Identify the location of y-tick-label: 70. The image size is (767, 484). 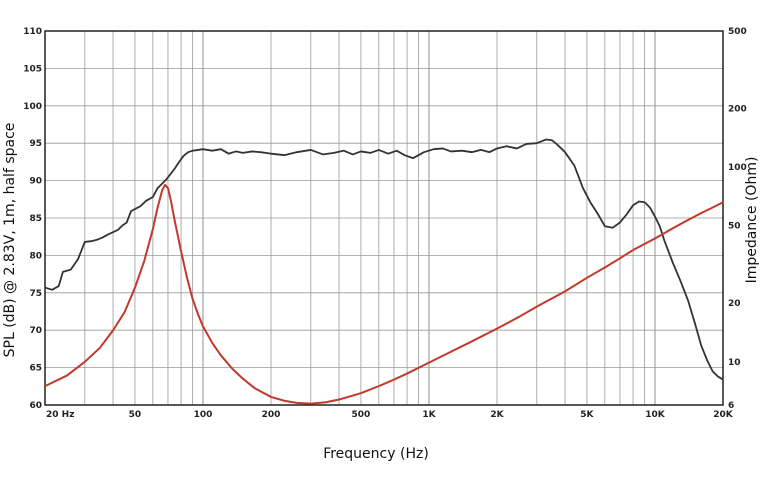
(35, 331).